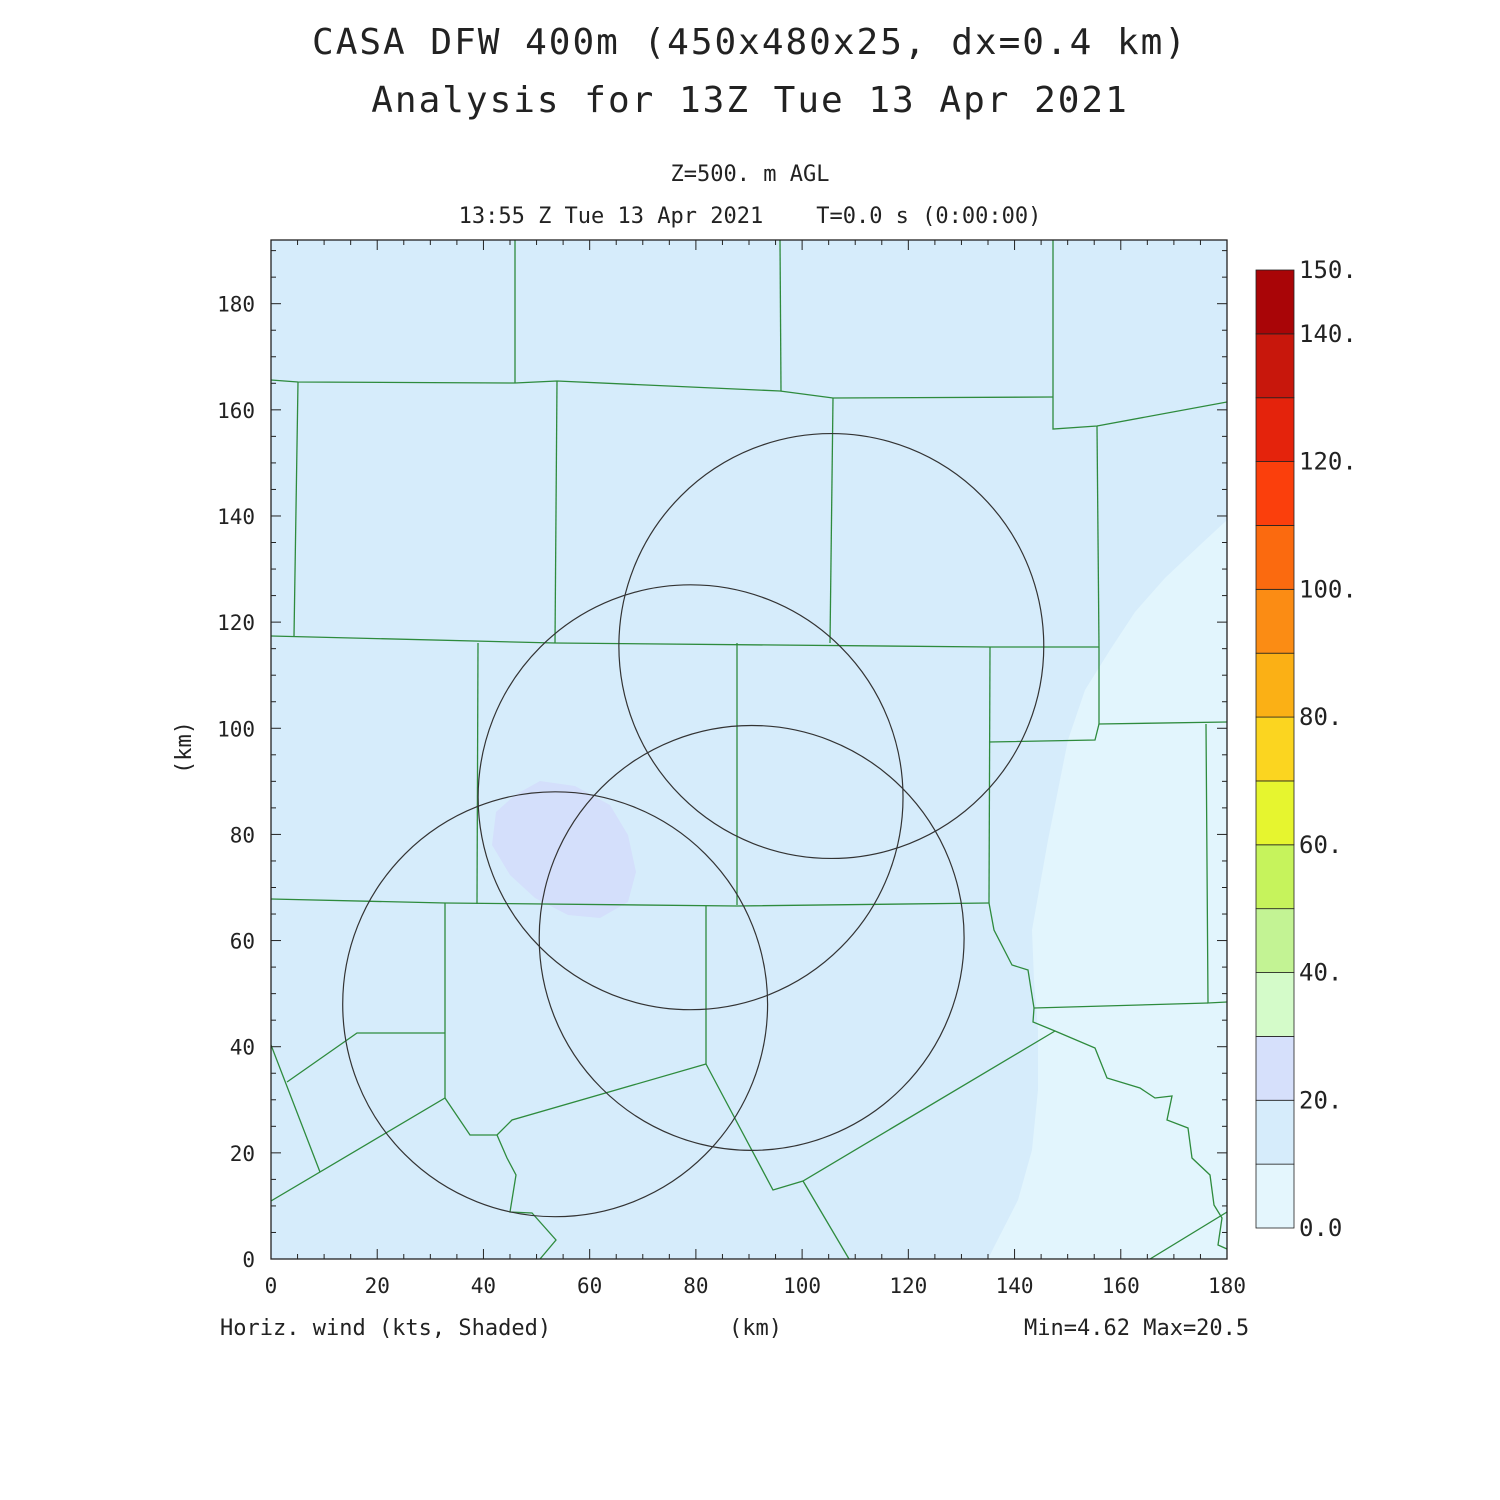 Image resolution: width=1500 pixels, height=1500 pixels. Describe the element at coordinates (1328, 462) in the screenshot. I see `colorbar-label: 120.` at that location.